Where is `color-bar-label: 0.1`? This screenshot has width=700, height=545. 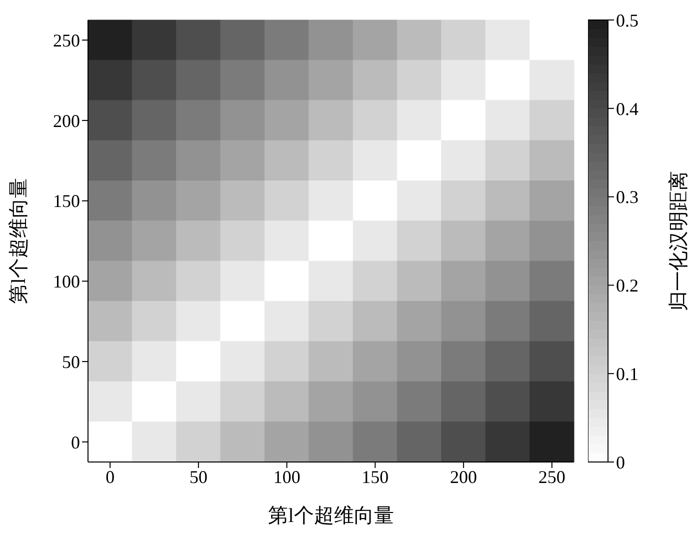
color-bar-label: 0.1 is located at coordinates (627, 374).